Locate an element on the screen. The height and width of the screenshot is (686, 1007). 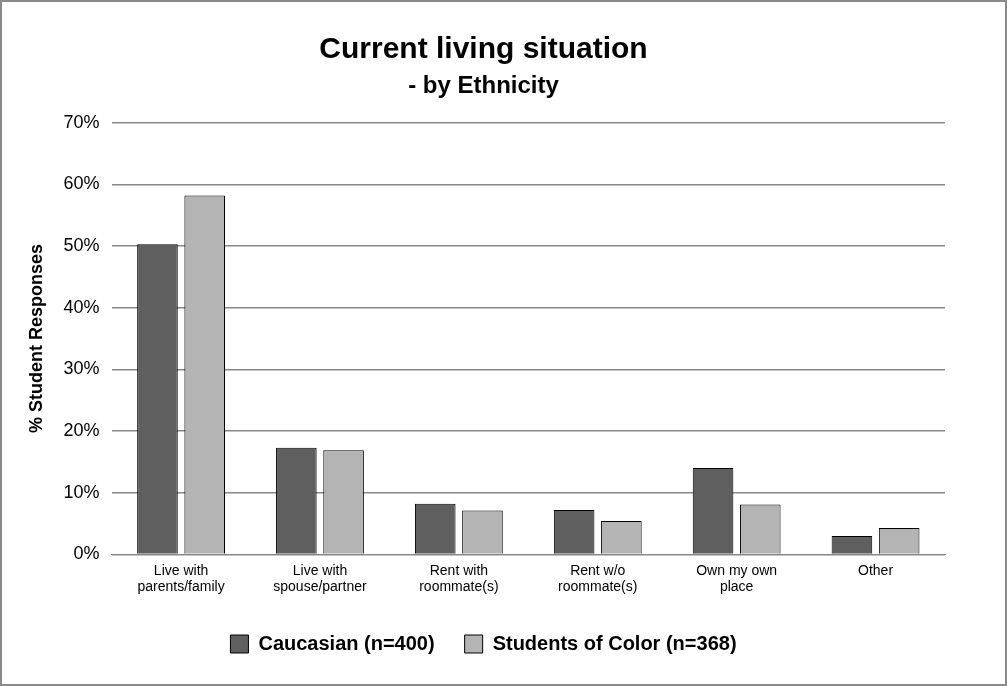
legend-label: Students of Color (n=368) is located at coordinates (614, 642).